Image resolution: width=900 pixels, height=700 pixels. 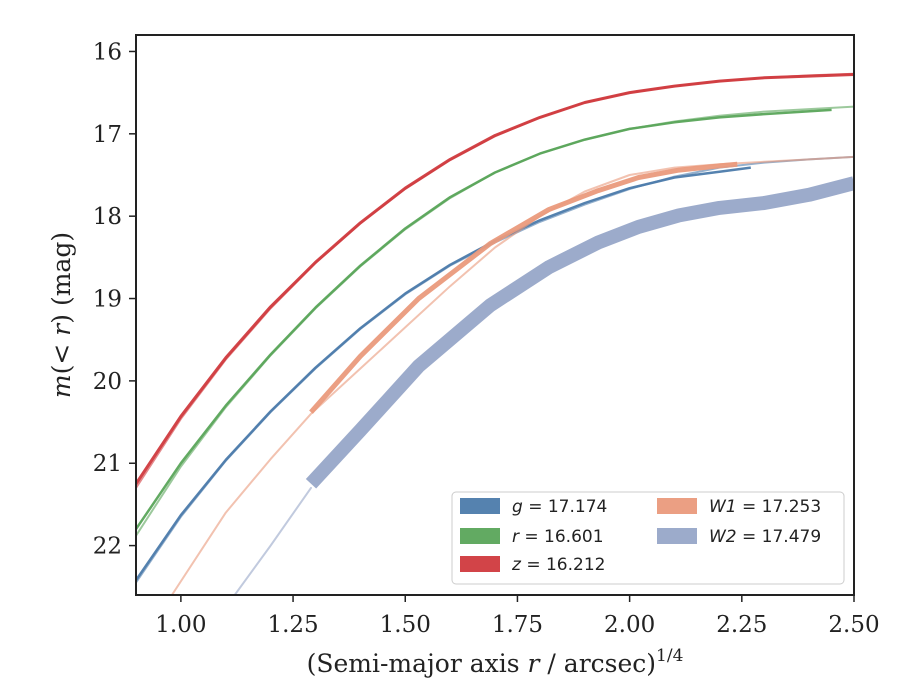 I want to click on y-tick-label: 16, so click(x=107, y=52).